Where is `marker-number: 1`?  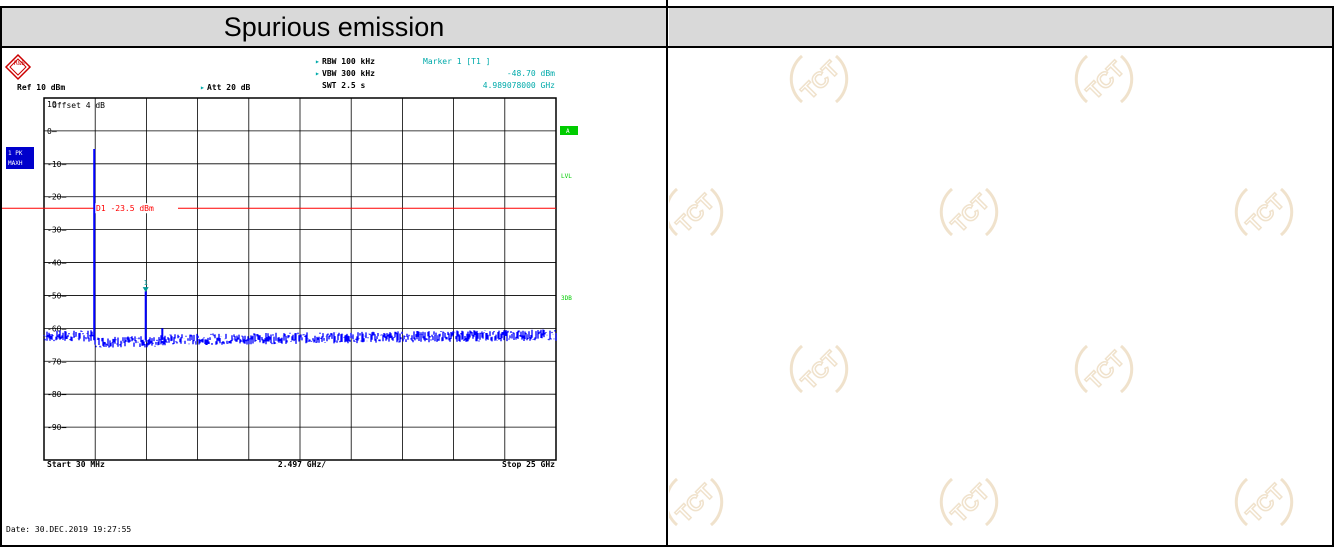 marker-number: 1 is located at coordinates (146, 283).